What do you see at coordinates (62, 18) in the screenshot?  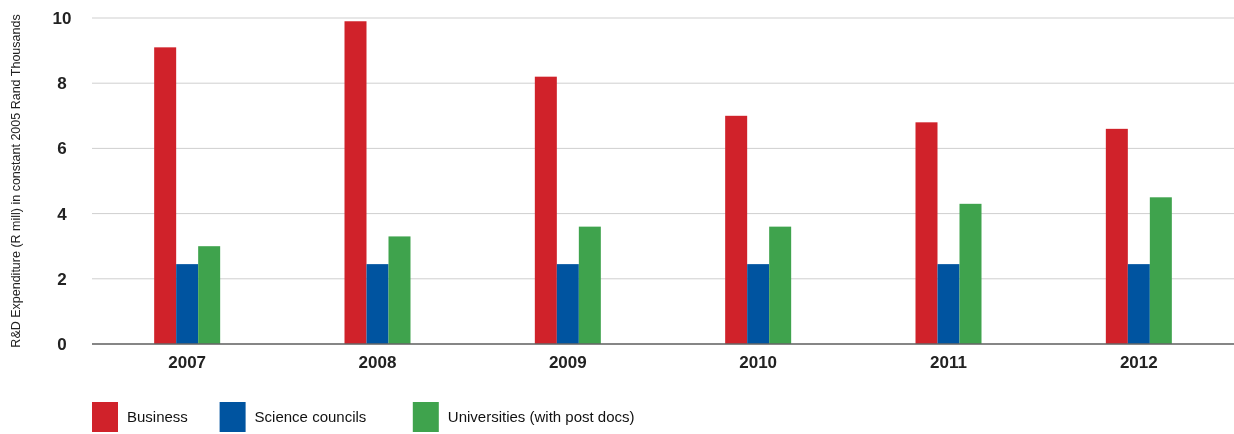 I see `y-tick-label: 10` at bounding box center [62, 18].